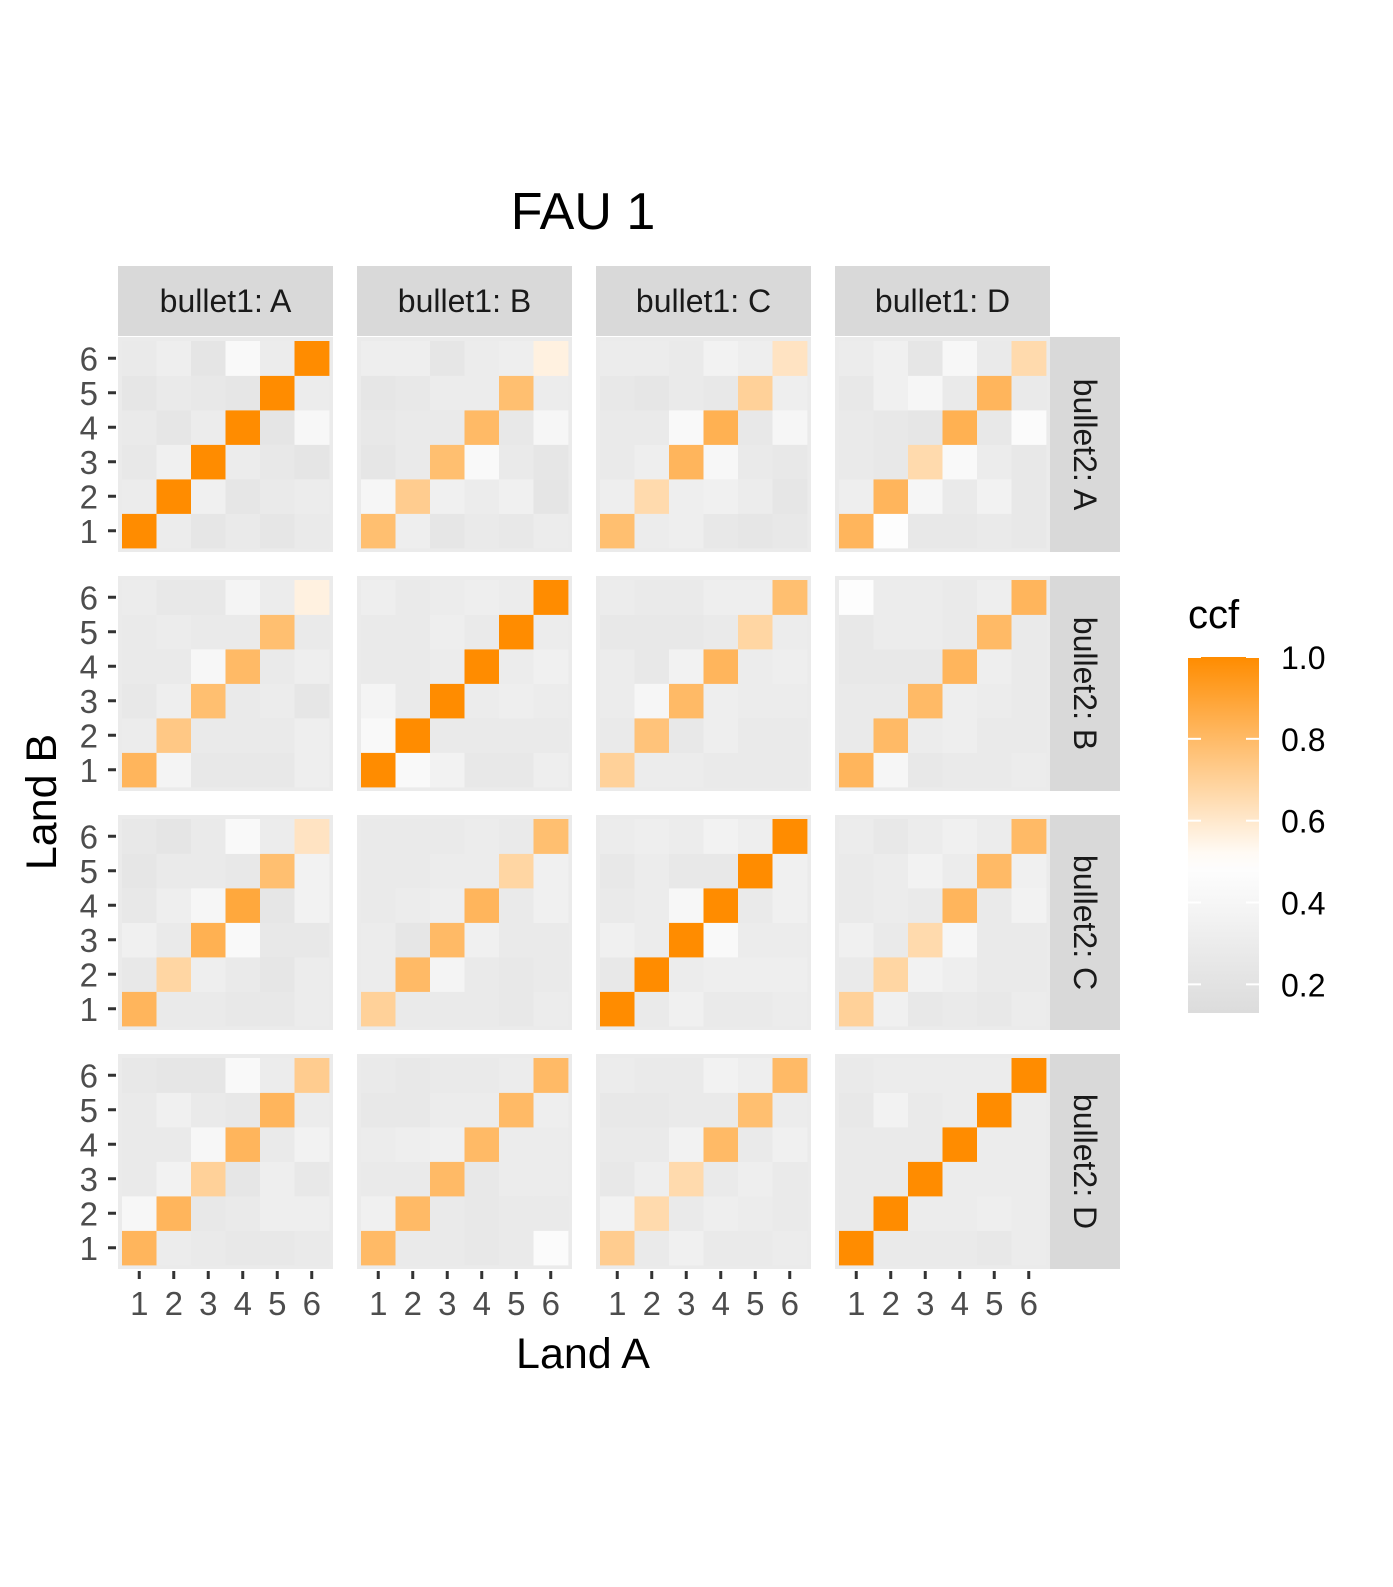 The image size is (1393, 1587). I want to click on y-axis-title: Land B, so click(42, 802).